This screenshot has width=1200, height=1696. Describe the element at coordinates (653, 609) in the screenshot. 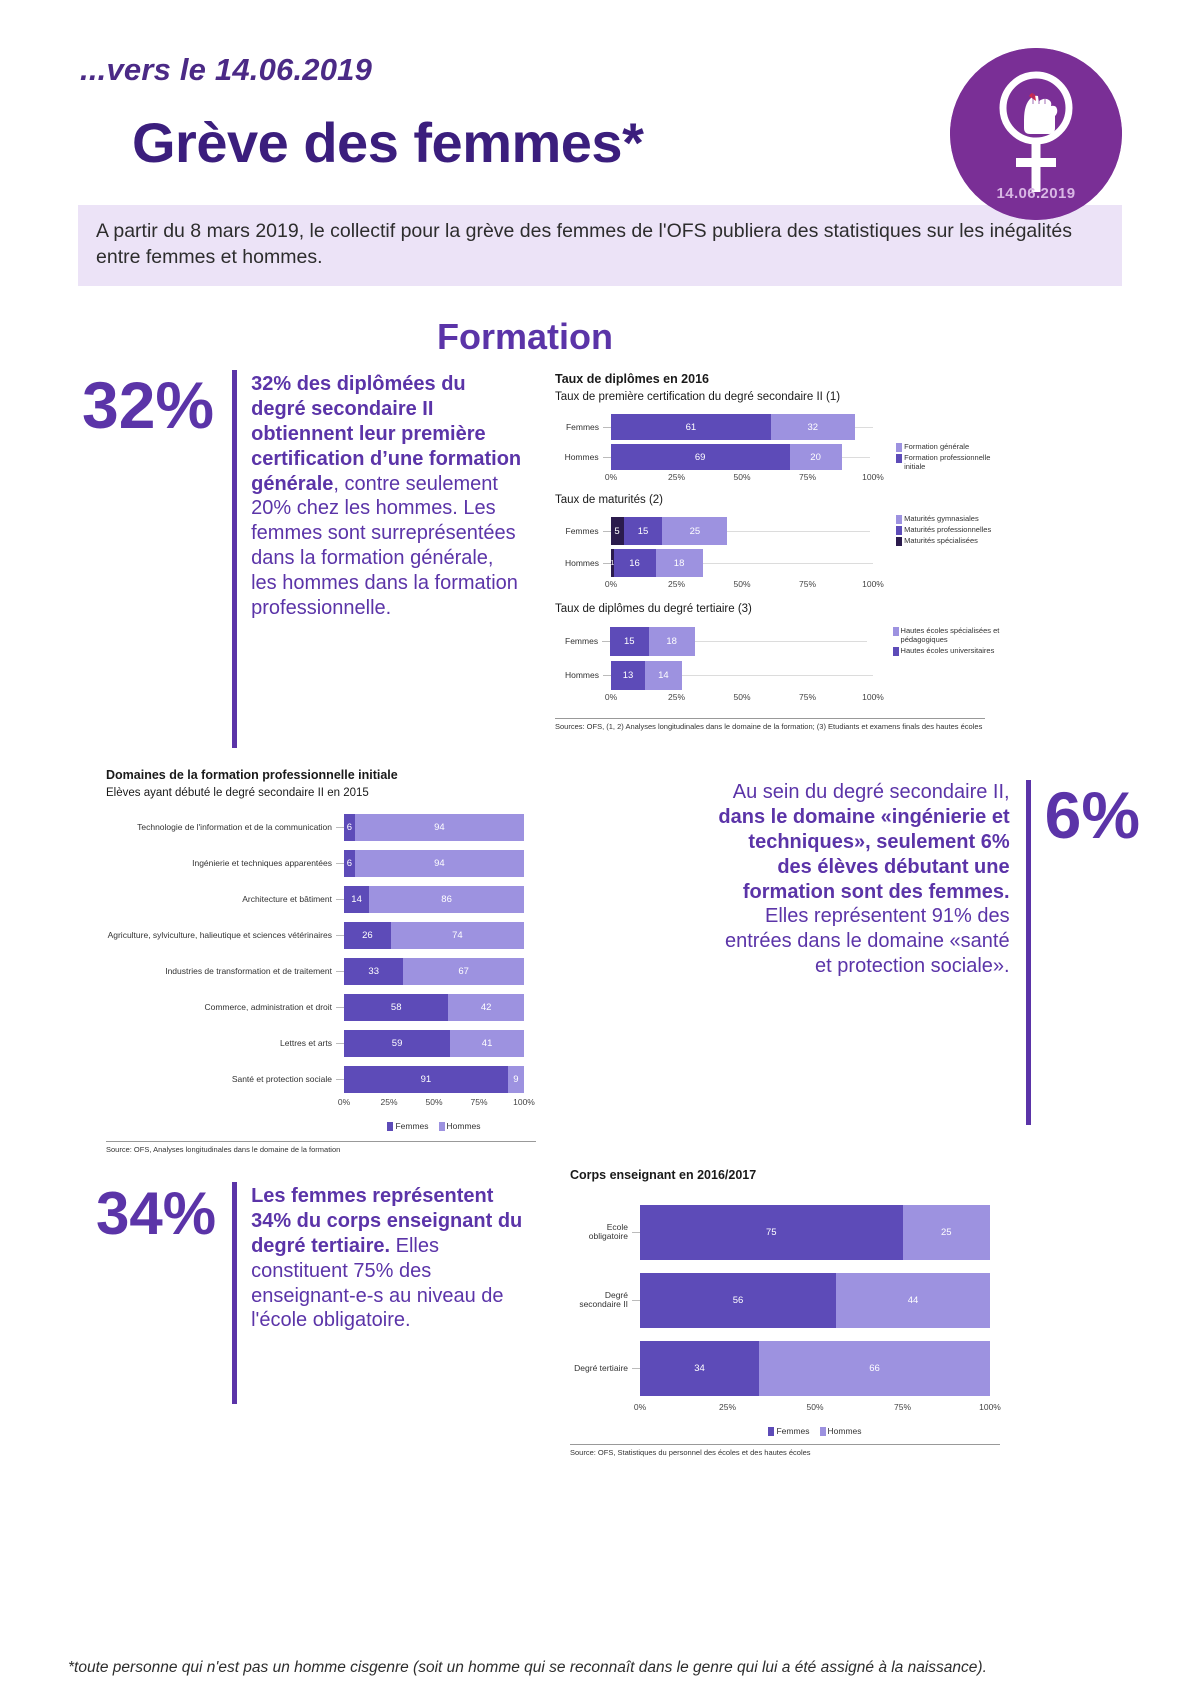

I see `chart-subtitle: Taux de diplômes du degré tertiaire (3)` at that location.